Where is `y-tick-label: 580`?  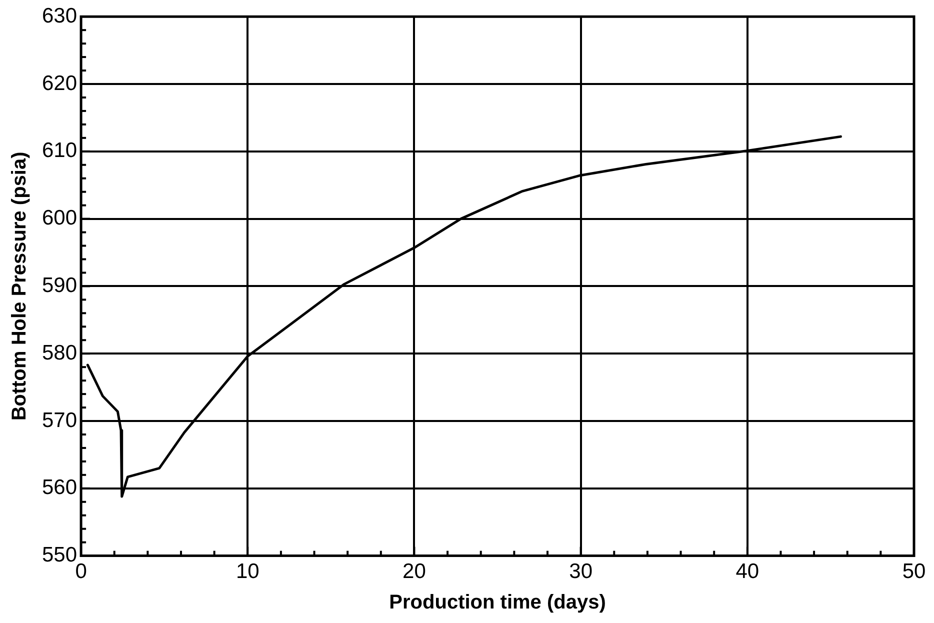
y-tick-label: 580 is located at coordinates (60, 352).